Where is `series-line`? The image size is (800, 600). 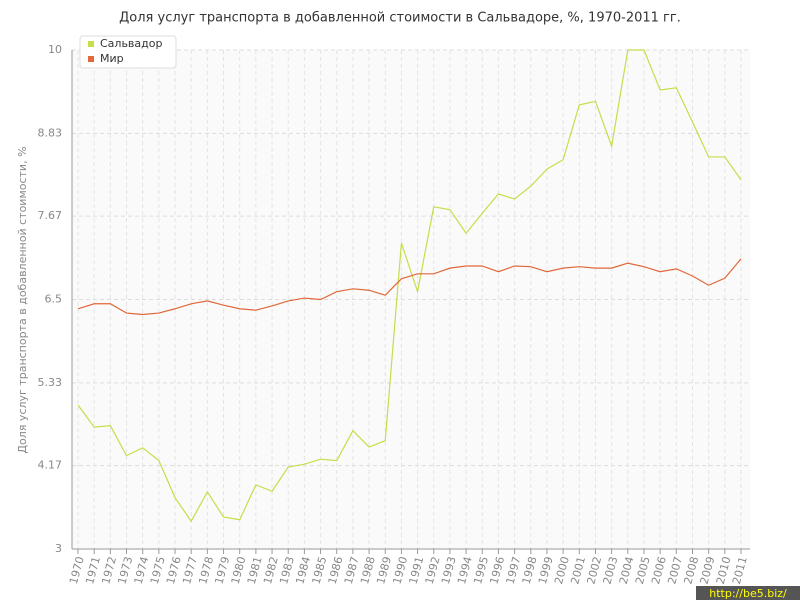
series-line is located at coordinates (409, 287).